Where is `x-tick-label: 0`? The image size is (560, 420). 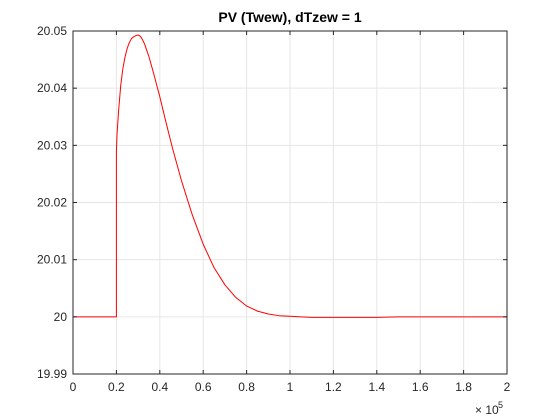
x-tick-label: 0 is located at coordinates (73, 387).